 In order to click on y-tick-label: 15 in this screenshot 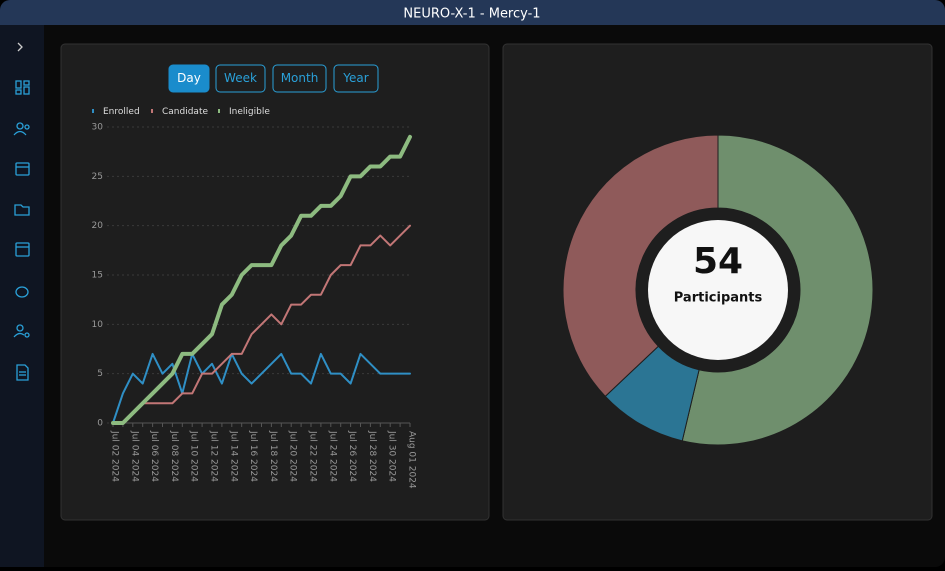, I will do `click(97, 276)`.